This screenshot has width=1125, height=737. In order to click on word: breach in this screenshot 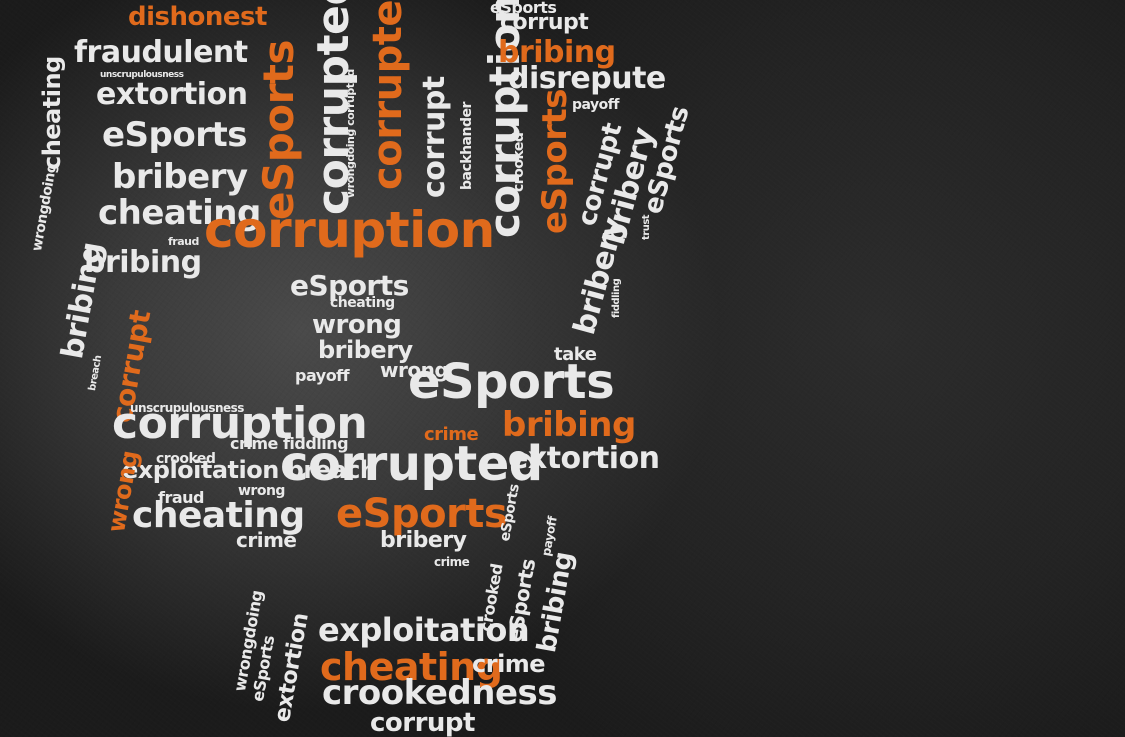, I will do `click(96, 373)`.